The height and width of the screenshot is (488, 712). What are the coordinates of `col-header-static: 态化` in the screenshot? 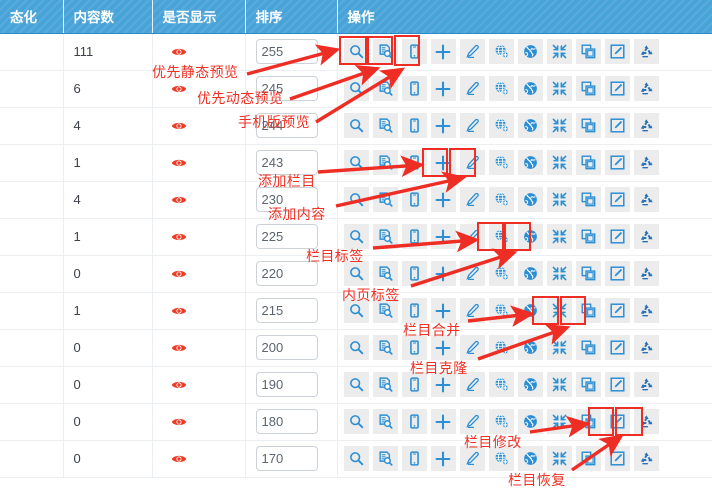 It's located at (32, 17).